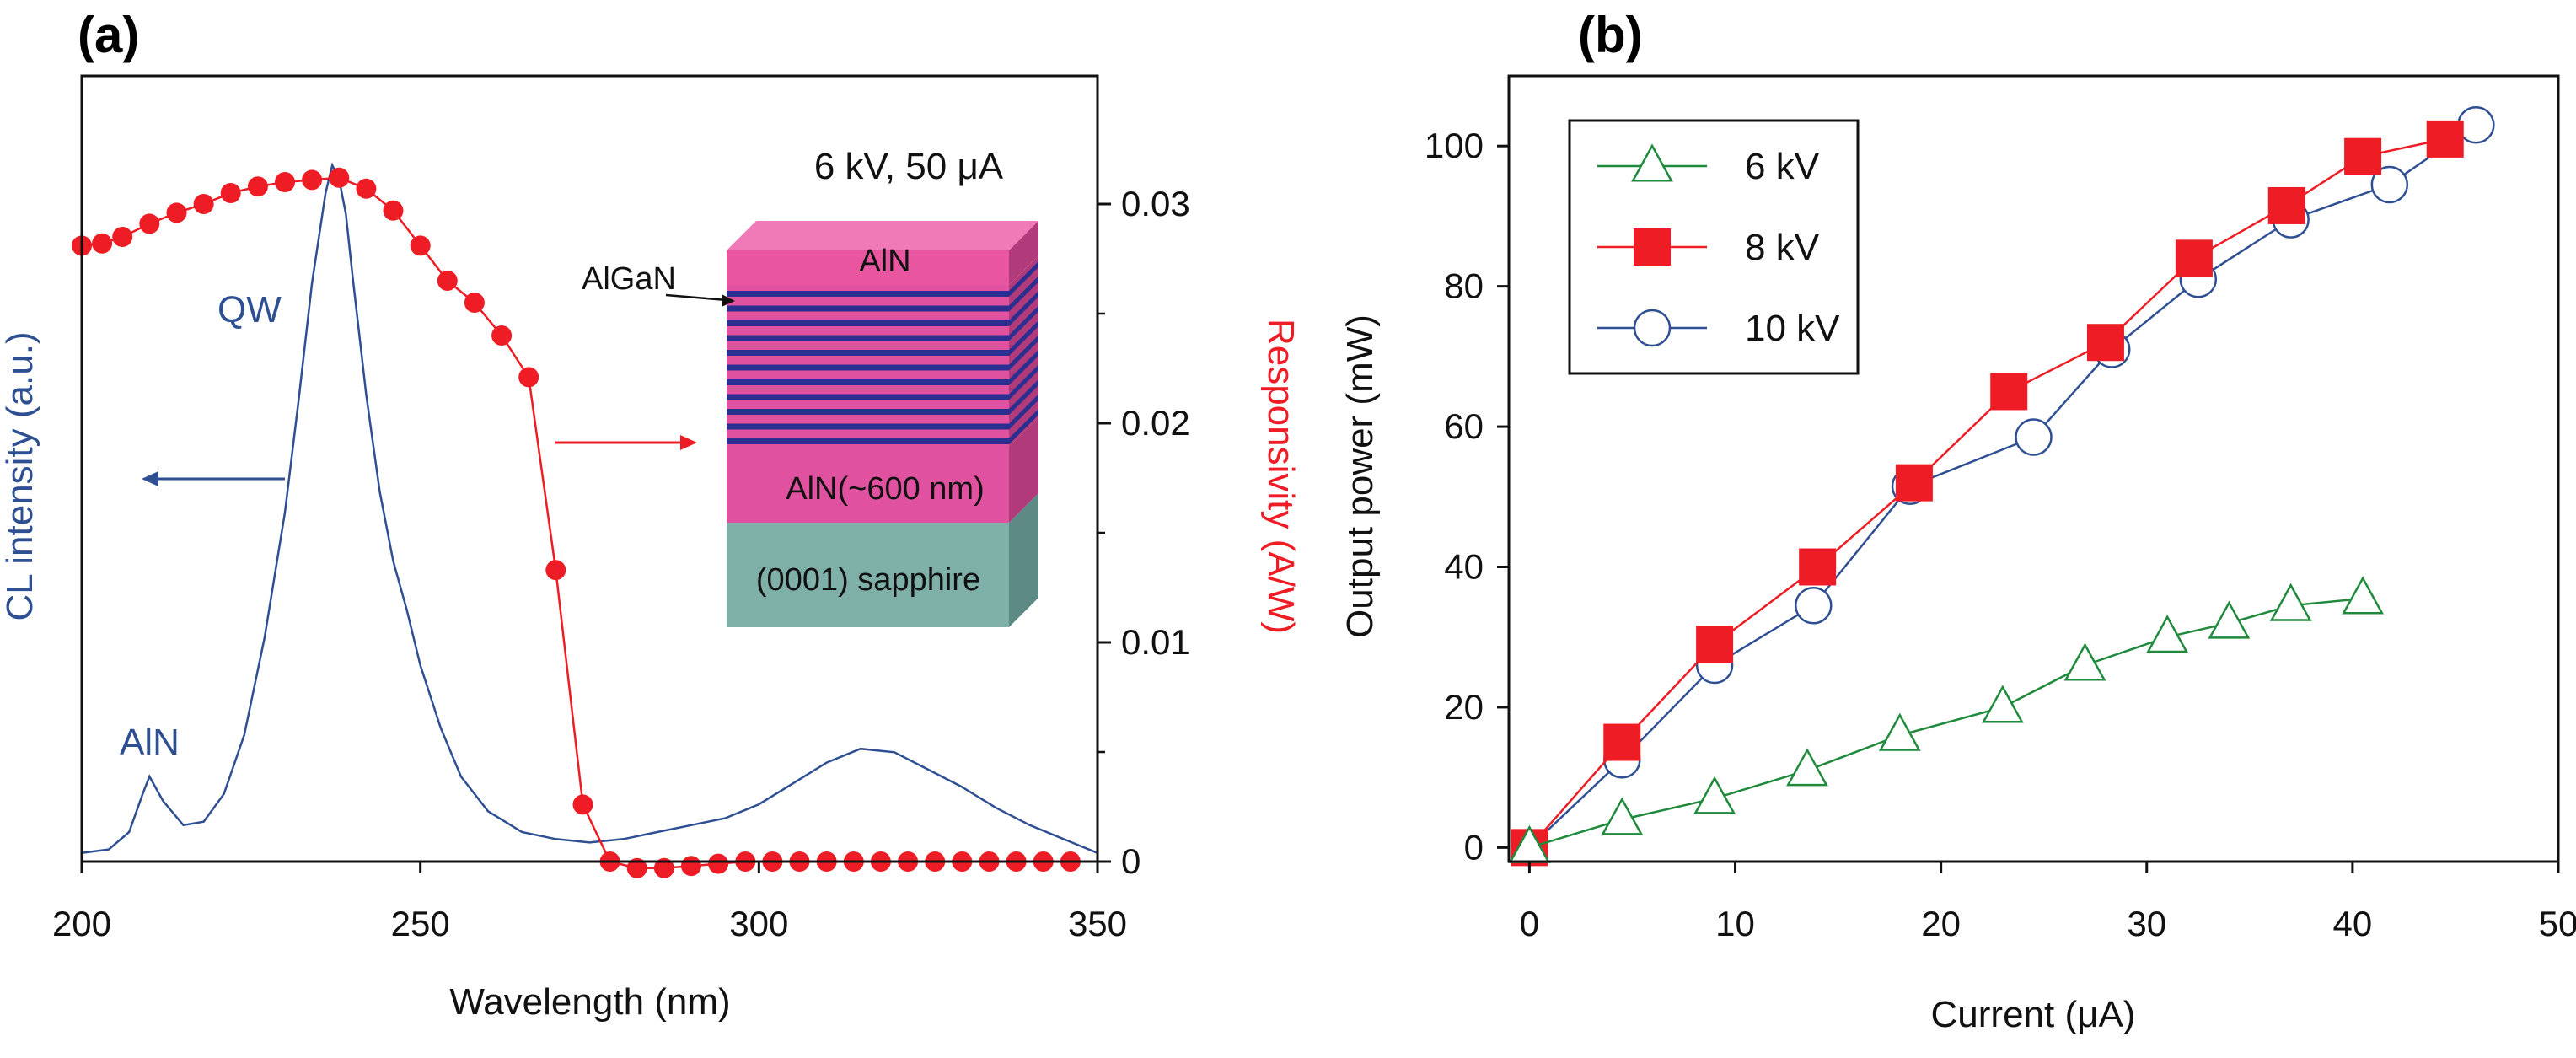  What do you see at coordinates (758, 923) in the screenshot?
I see `x-tick-label: 300` at bounding box center [758, 923].